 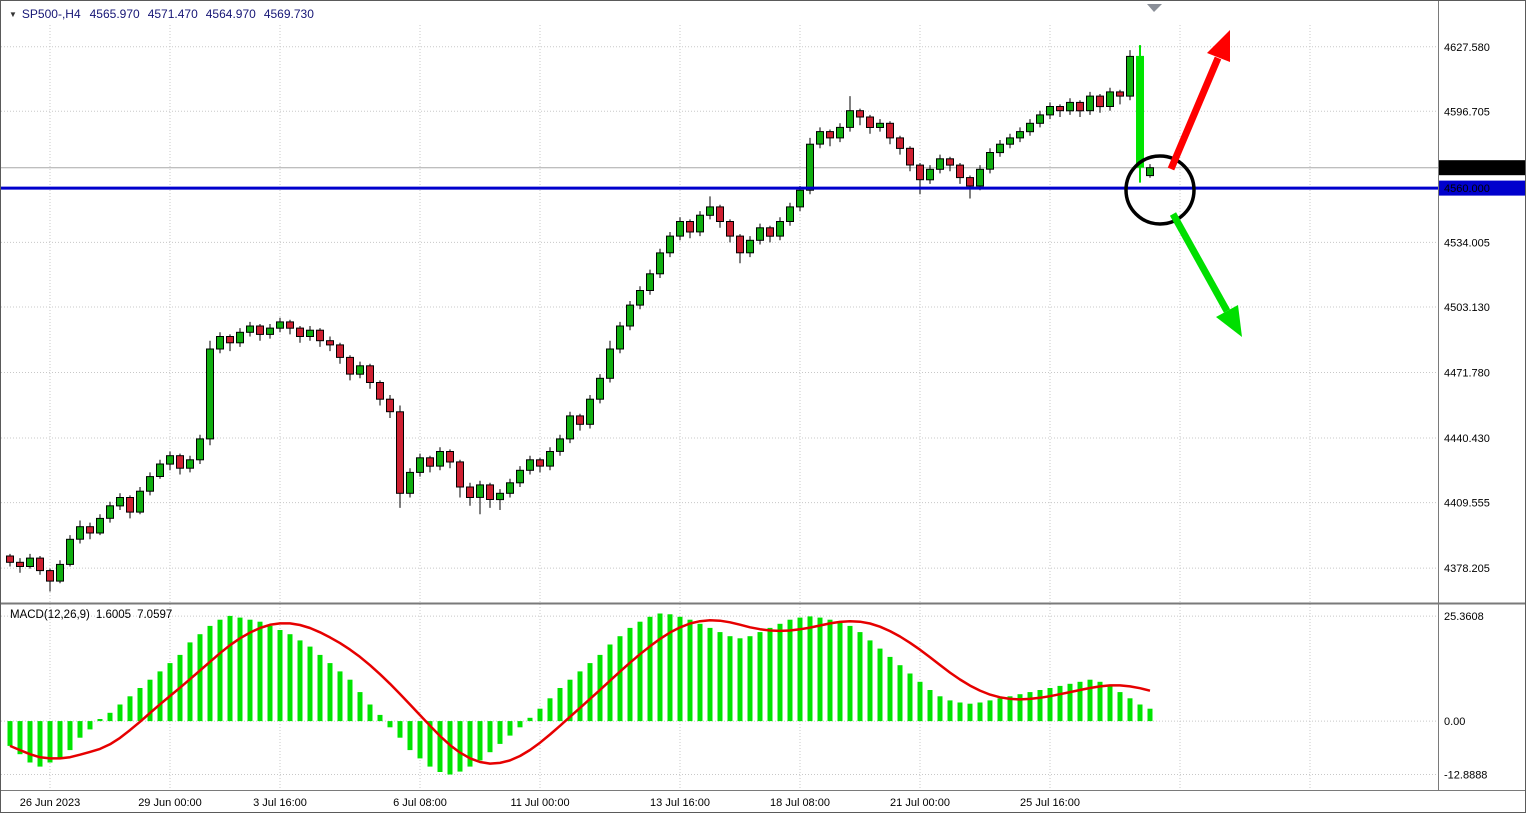 What do you see at coordinates (1160, 190) in the screenshot?
I see `annotation-circle` at bounding box center [1160, 190].